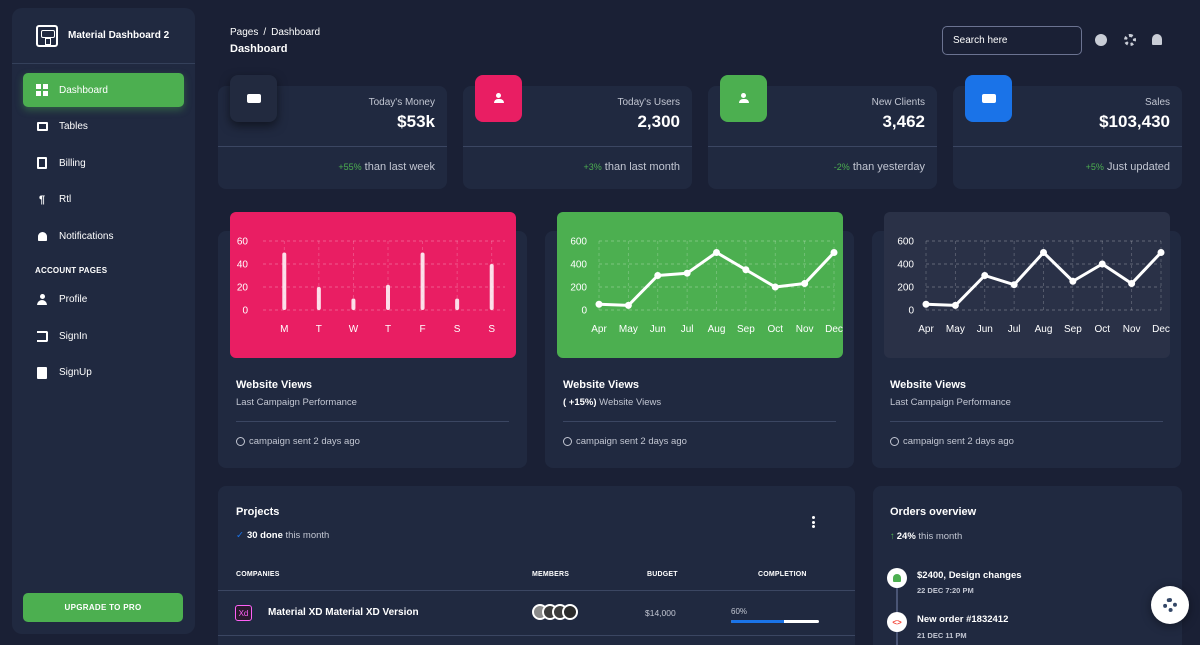 This screenshot has height=645, width=1200. I want to click on chart-subtitle-text: Website Views, so click(629, 402).